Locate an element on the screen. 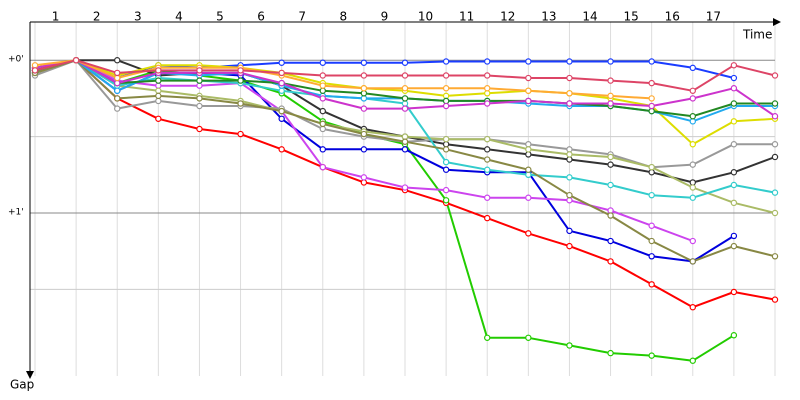 This screenshot has width=800, height=400. x-tick-label: 13 is located at coordinates (548, 17).